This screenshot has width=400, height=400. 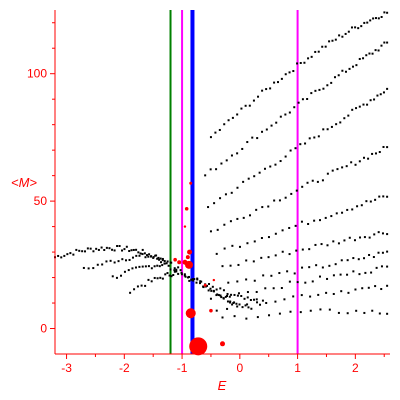 What do you see at coordinates (175, 259) in the screenshot?
I see `red-marker` at bounding box center [175, 259].